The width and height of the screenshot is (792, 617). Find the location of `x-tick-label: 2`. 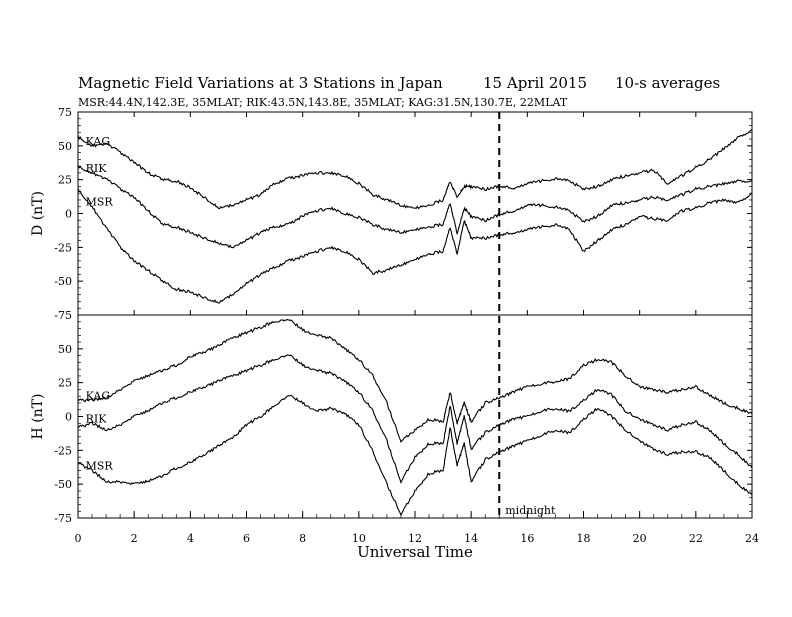

x-tick-label: 2 is located at coordinates (134, 538).